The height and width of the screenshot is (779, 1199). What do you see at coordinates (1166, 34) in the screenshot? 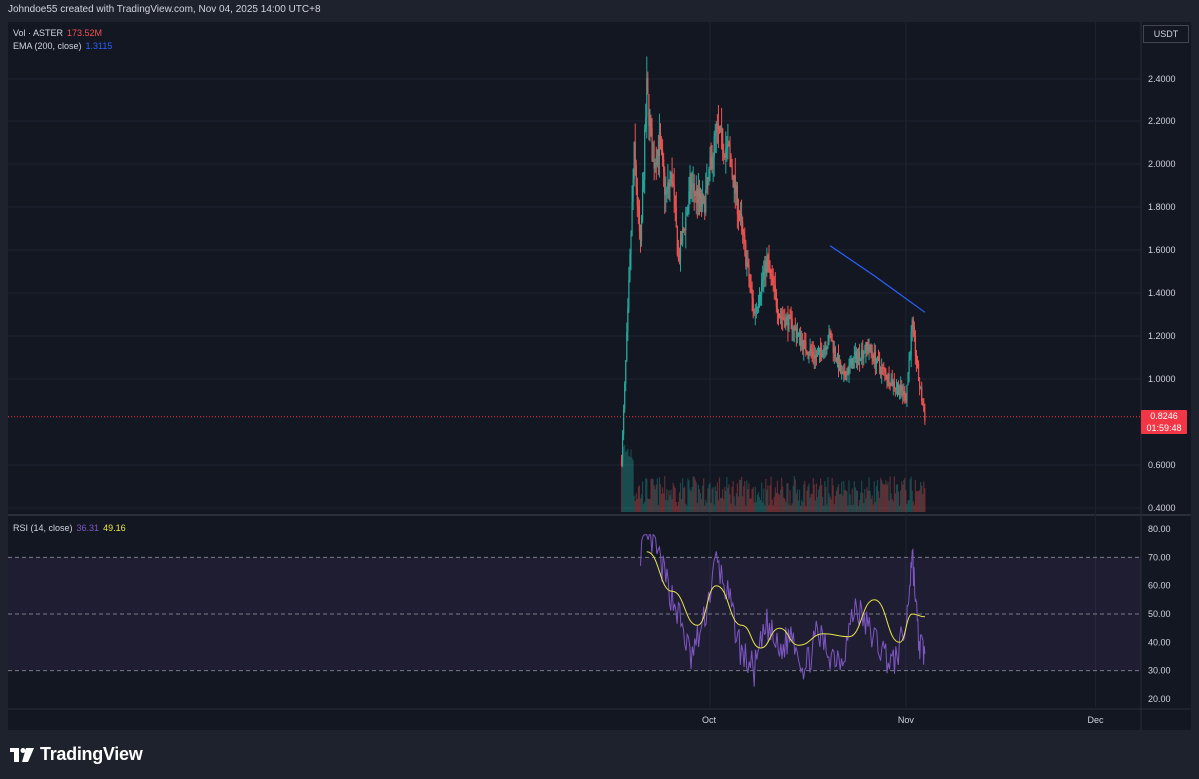
I see `currency-selector: USDT` at bounding box center [1166, 34].